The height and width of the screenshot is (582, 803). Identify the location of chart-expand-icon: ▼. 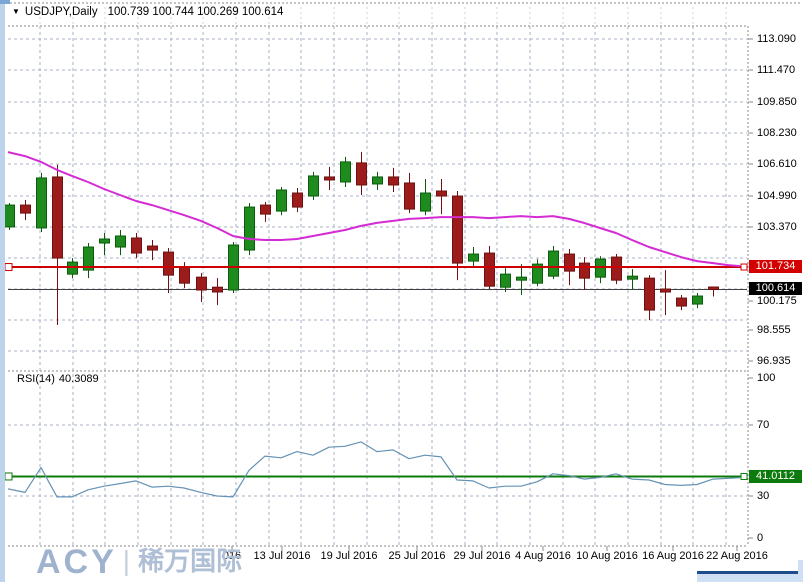
(16, 11).